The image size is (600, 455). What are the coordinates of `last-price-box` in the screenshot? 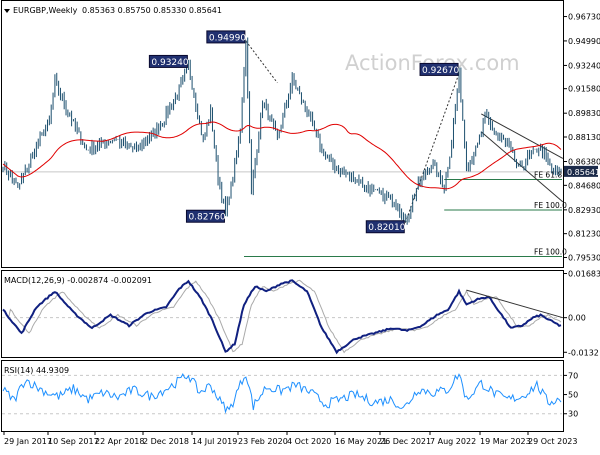 It's located at (581, 171).